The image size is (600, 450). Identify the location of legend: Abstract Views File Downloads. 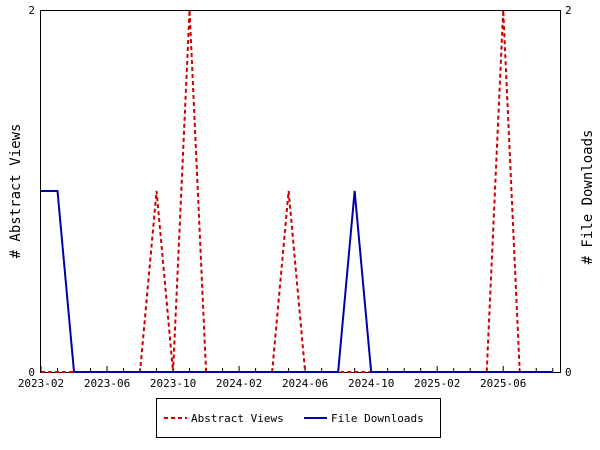
(298, 418).